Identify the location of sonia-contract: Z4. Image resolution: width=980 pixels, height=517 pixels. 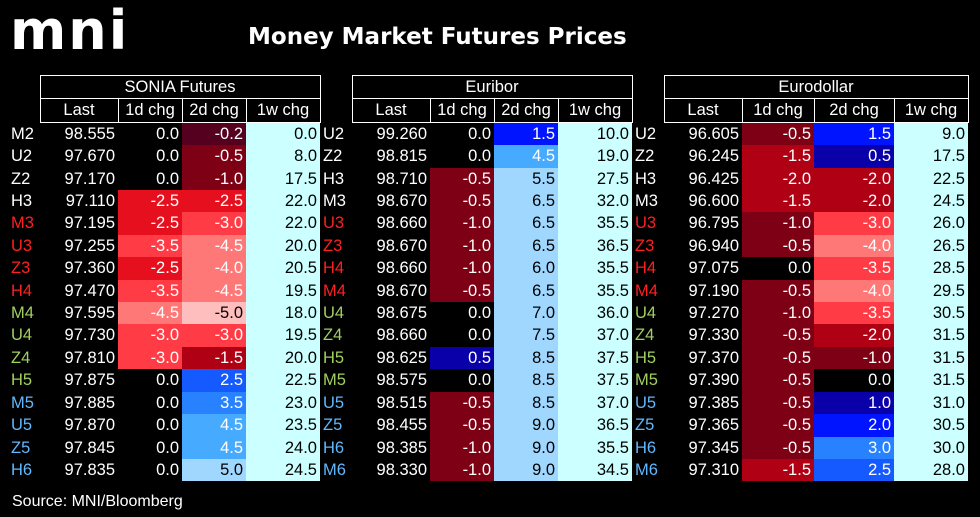
(21, 357).